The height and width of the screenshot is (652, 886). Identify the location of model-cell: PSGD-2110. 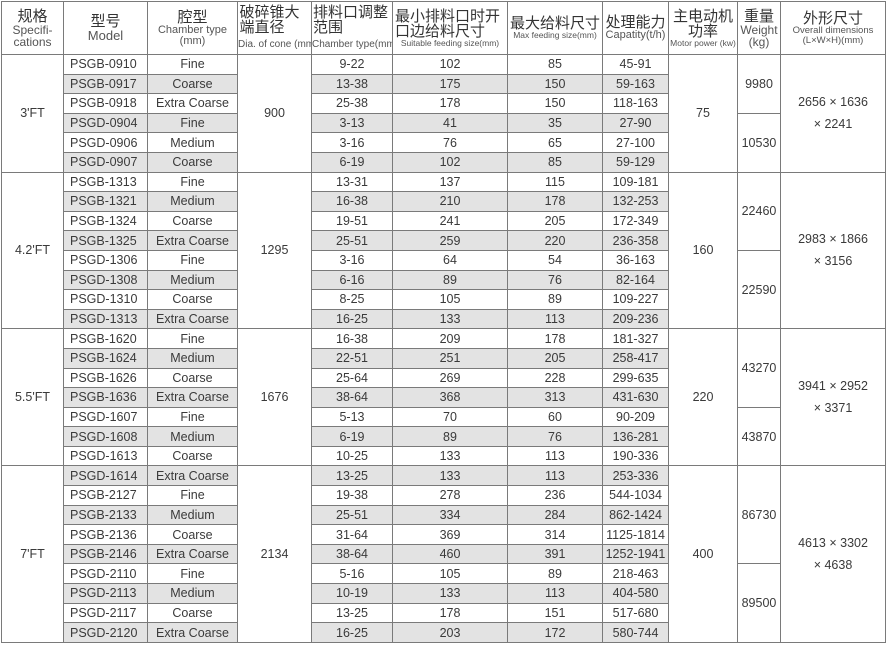
(105, 574).